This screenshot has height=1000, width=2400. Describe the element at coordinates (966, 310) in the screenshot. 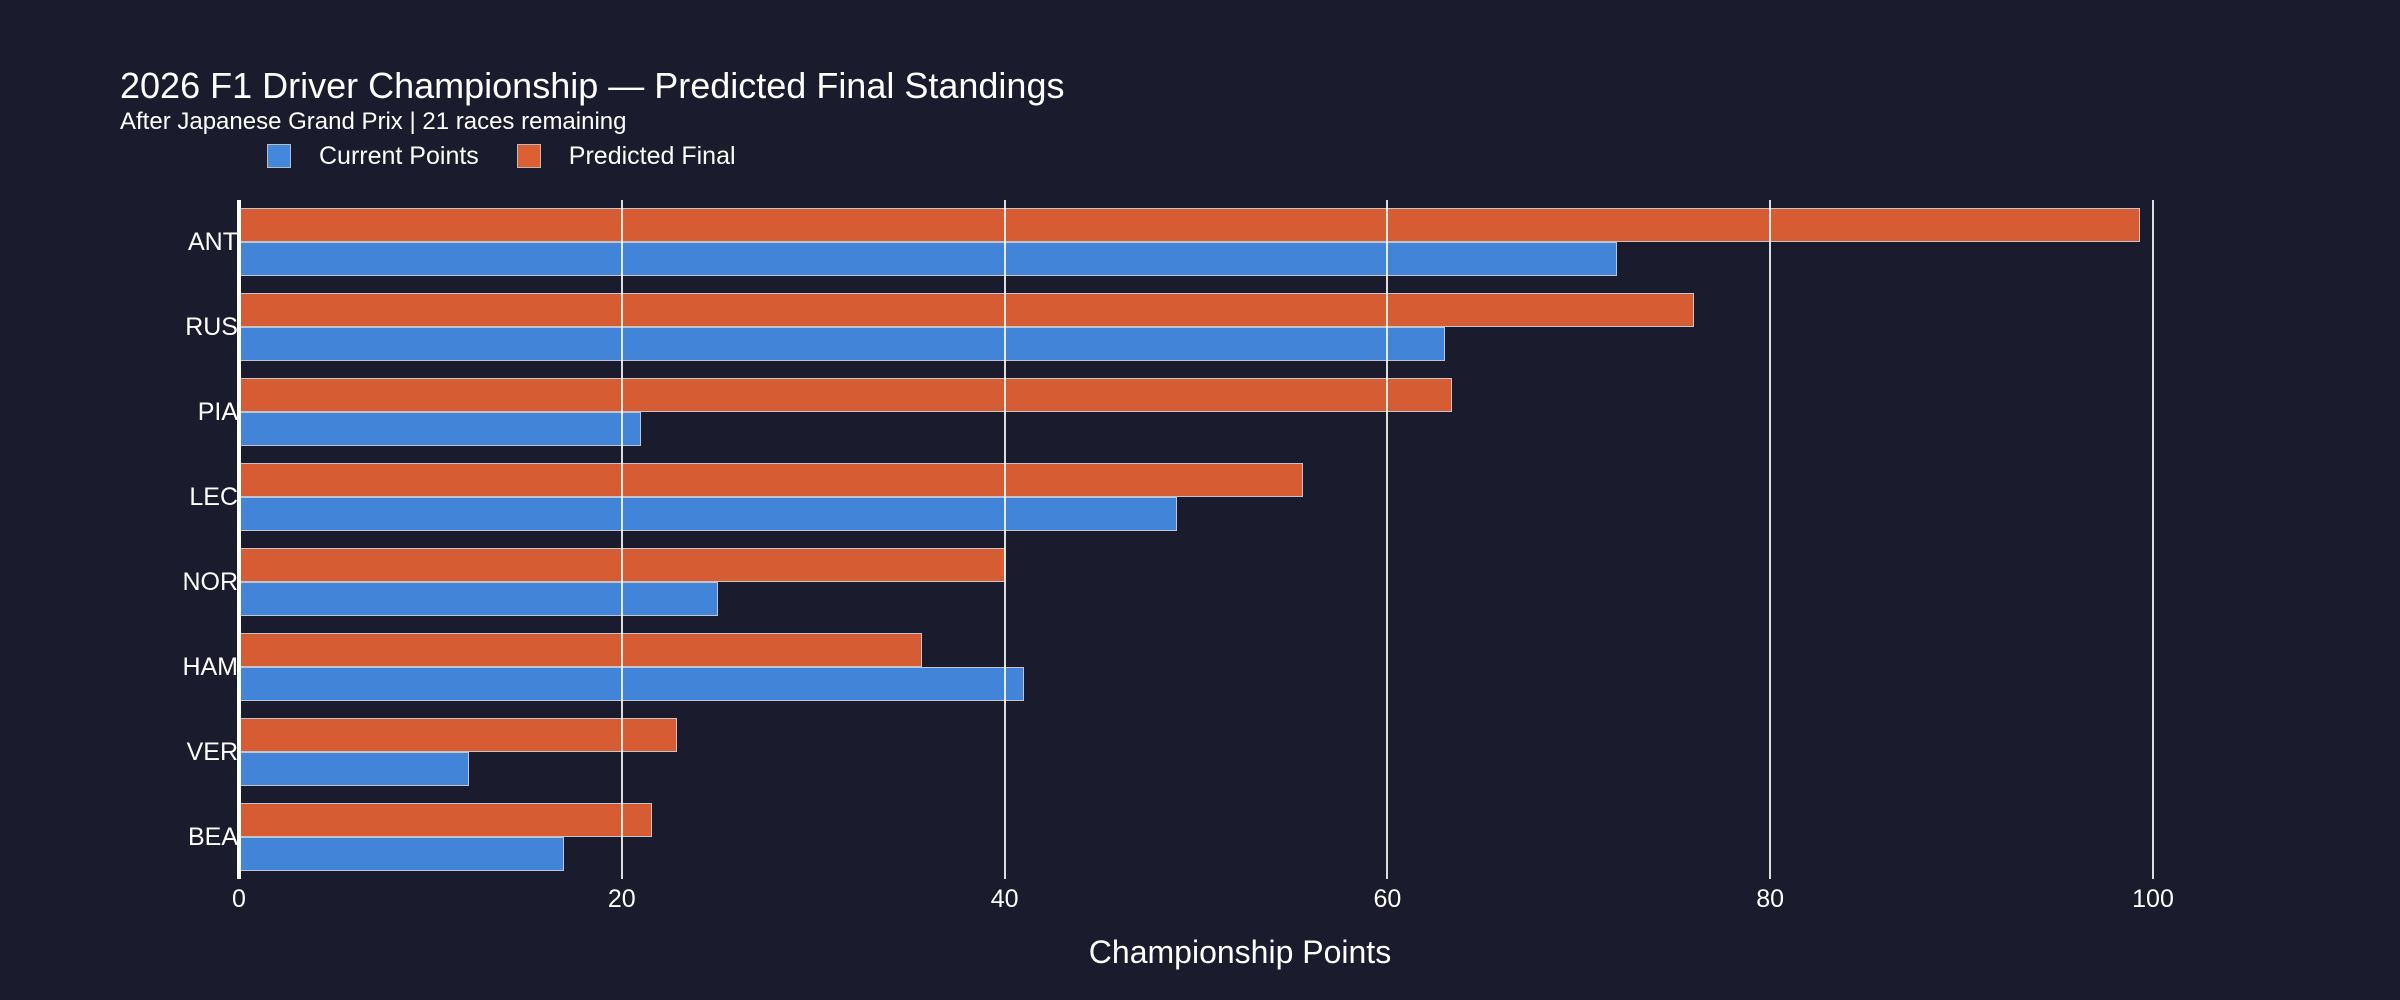

I see `bar-predicted-rus` at that location.